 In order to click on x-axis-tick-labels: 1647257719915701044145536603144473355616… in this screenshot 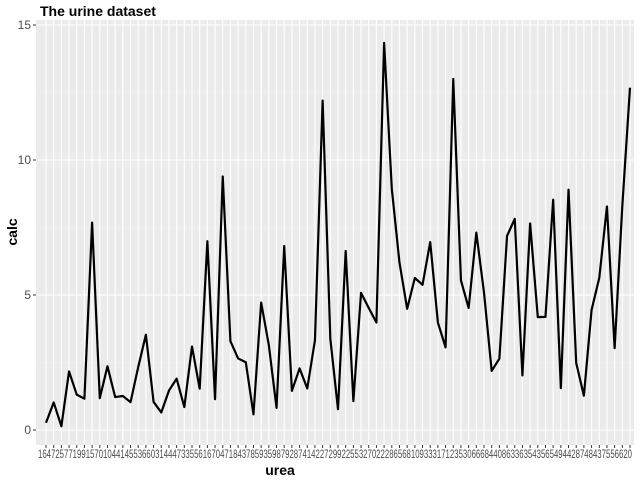, I will do `click(335, 454)`.